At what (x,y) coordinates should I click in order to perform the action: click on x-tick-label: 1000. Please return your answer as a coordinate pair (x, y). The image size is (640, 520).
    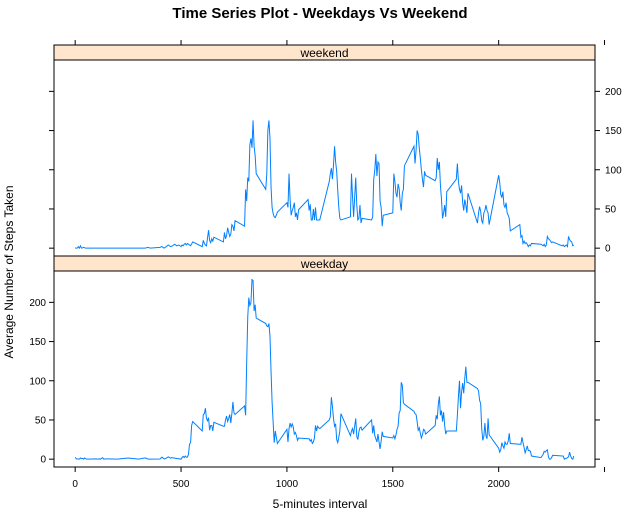
    Looking at the image, I should click on (287, 484).